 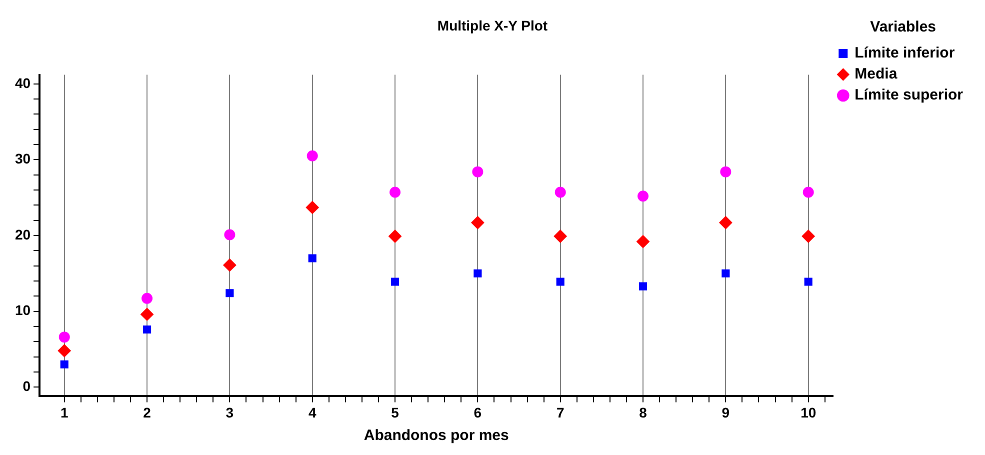 I want to click on legend-label: Límite superior, so click(x=909, y=95).